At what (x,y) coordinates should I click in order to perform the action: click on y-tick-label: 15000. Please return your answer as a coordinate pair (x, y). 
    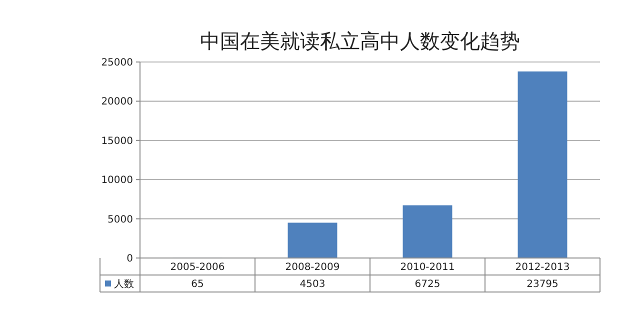
    Looking at the image, I should click on (117, 141).